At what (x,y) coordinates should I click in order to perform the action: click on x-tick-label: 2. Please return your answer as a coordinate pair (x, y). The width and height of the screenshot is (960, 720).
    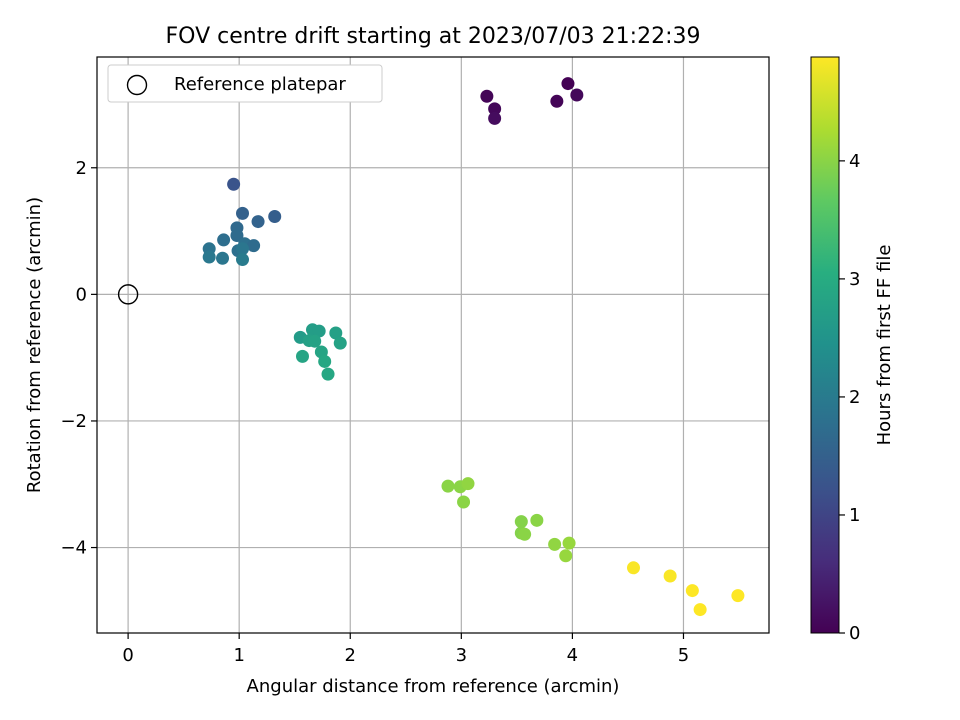
    Looking at the image, I should click on (350, 655).